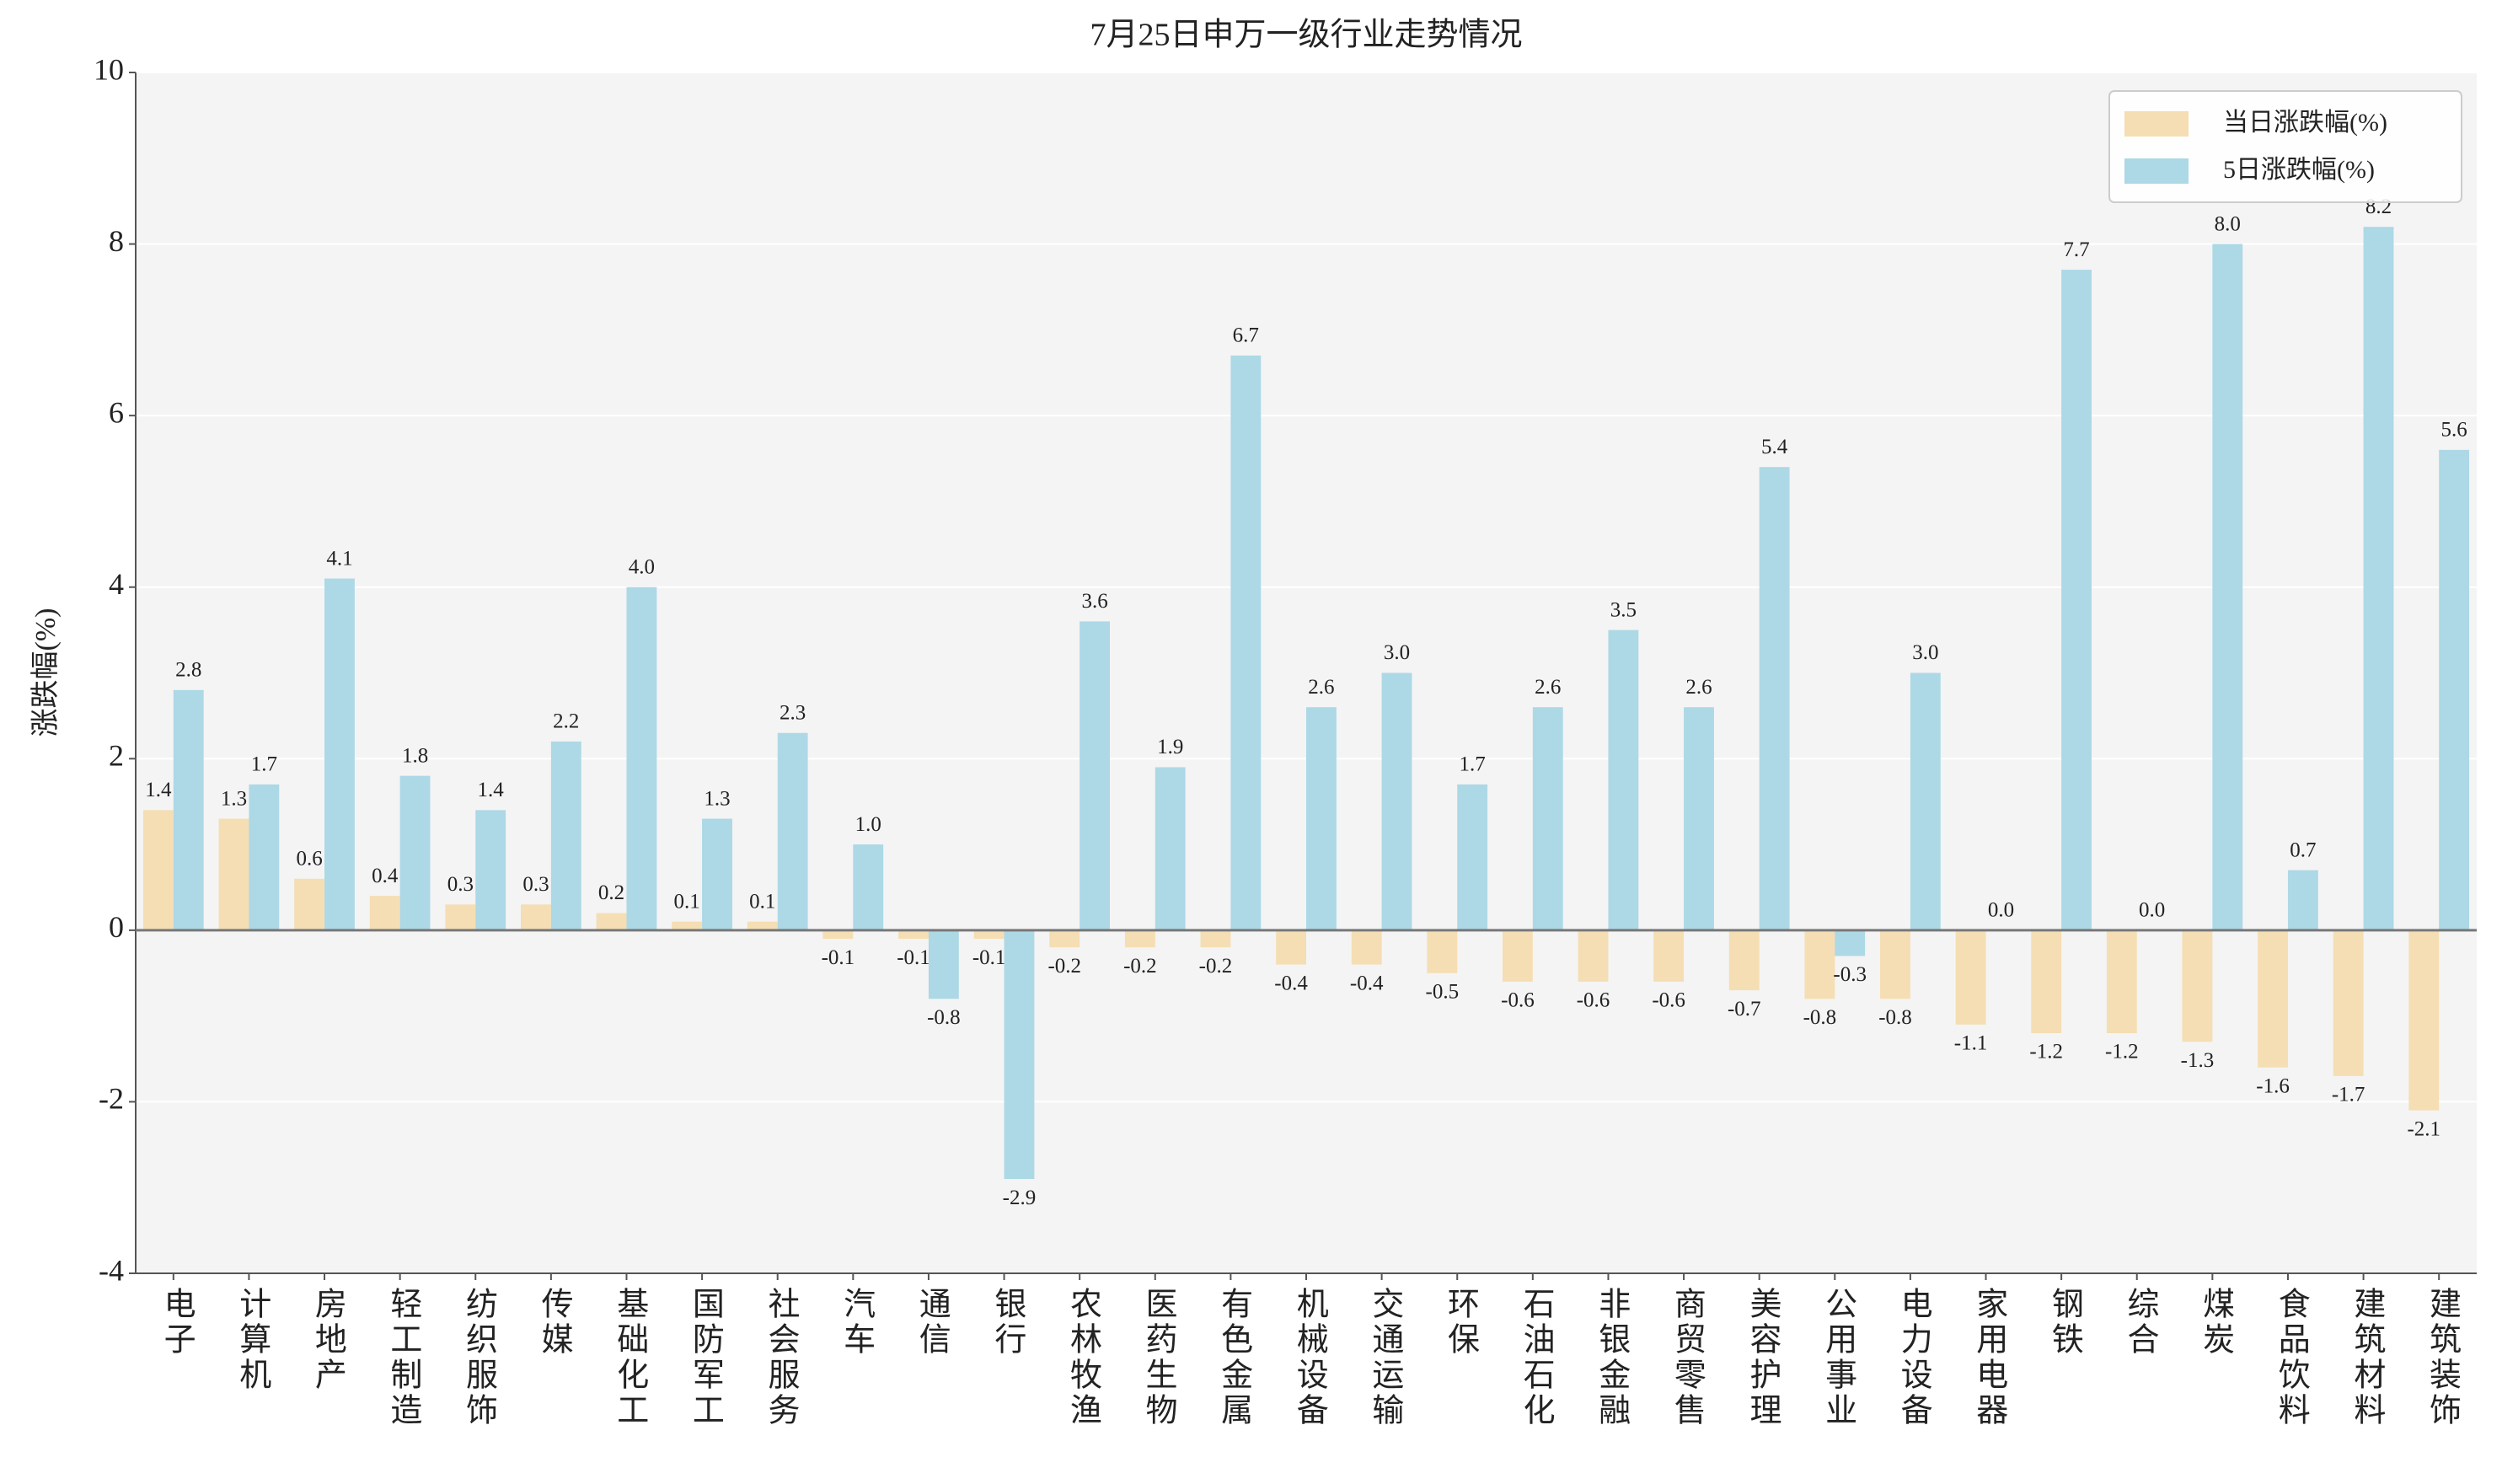 The image size is (2502, 1484). What do you see at coordinates (116, 412) in the screenshot?
I see `y-tick-label: 6` at bounding box center [116, 412].